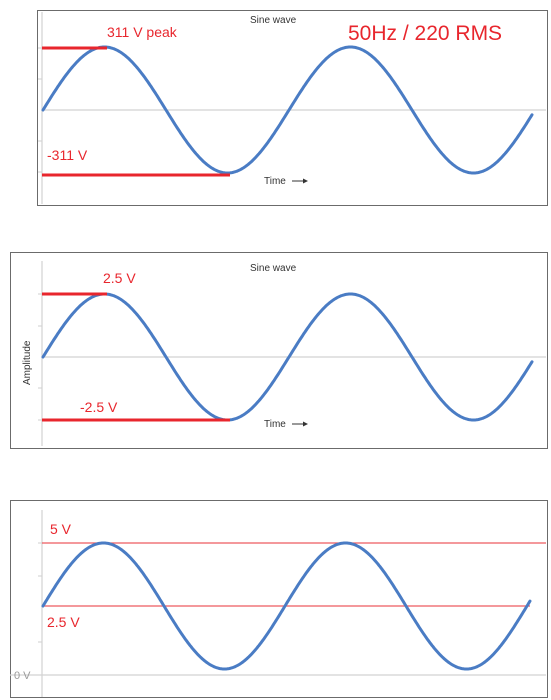 Image resolution: width=551 pixels, height=700 pixels. Describe the element at coordinates (99, 407) in the screenshot. I see `trough-label: -2.5 V` at that location.